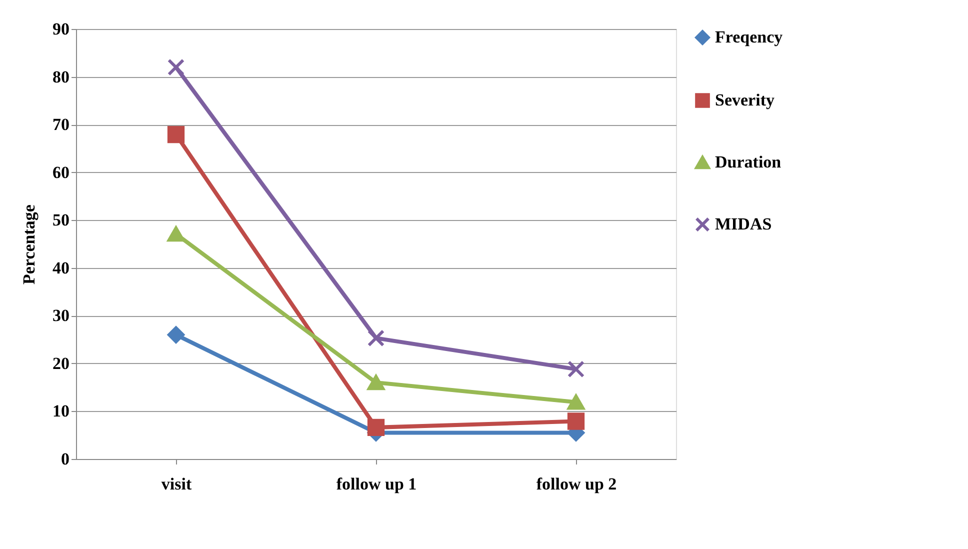 The width and height of the screenshot is (968, 549). I want to click on y-axis-title: Percentage, so click(29, 244).